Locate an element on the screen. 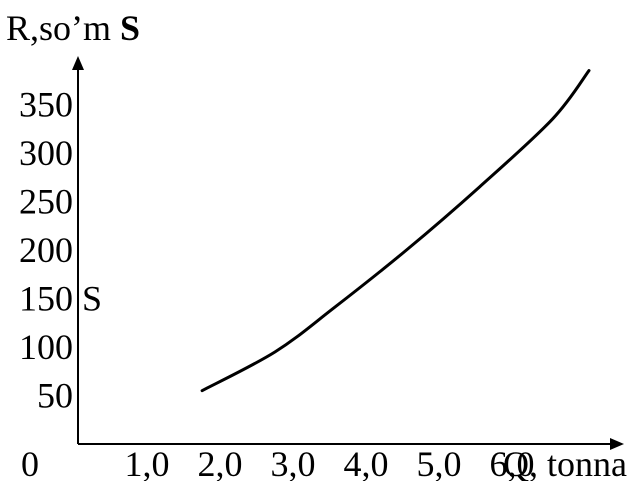 The height and width of the screenshot is (481, 628). y-tick-label: 350 is located at coordinates (46, 105).